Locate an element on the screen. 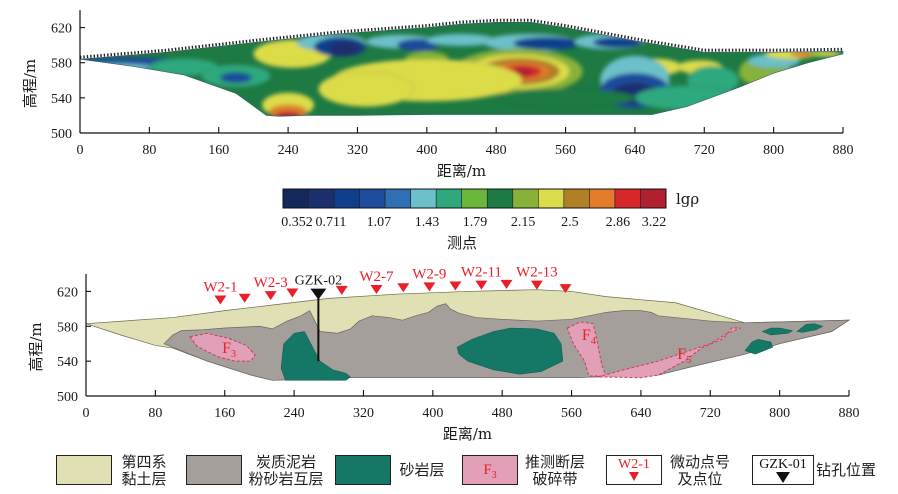 This screenshot has height=494, width=898. fault-subscript: 5 is located at coordinates (688, 360).